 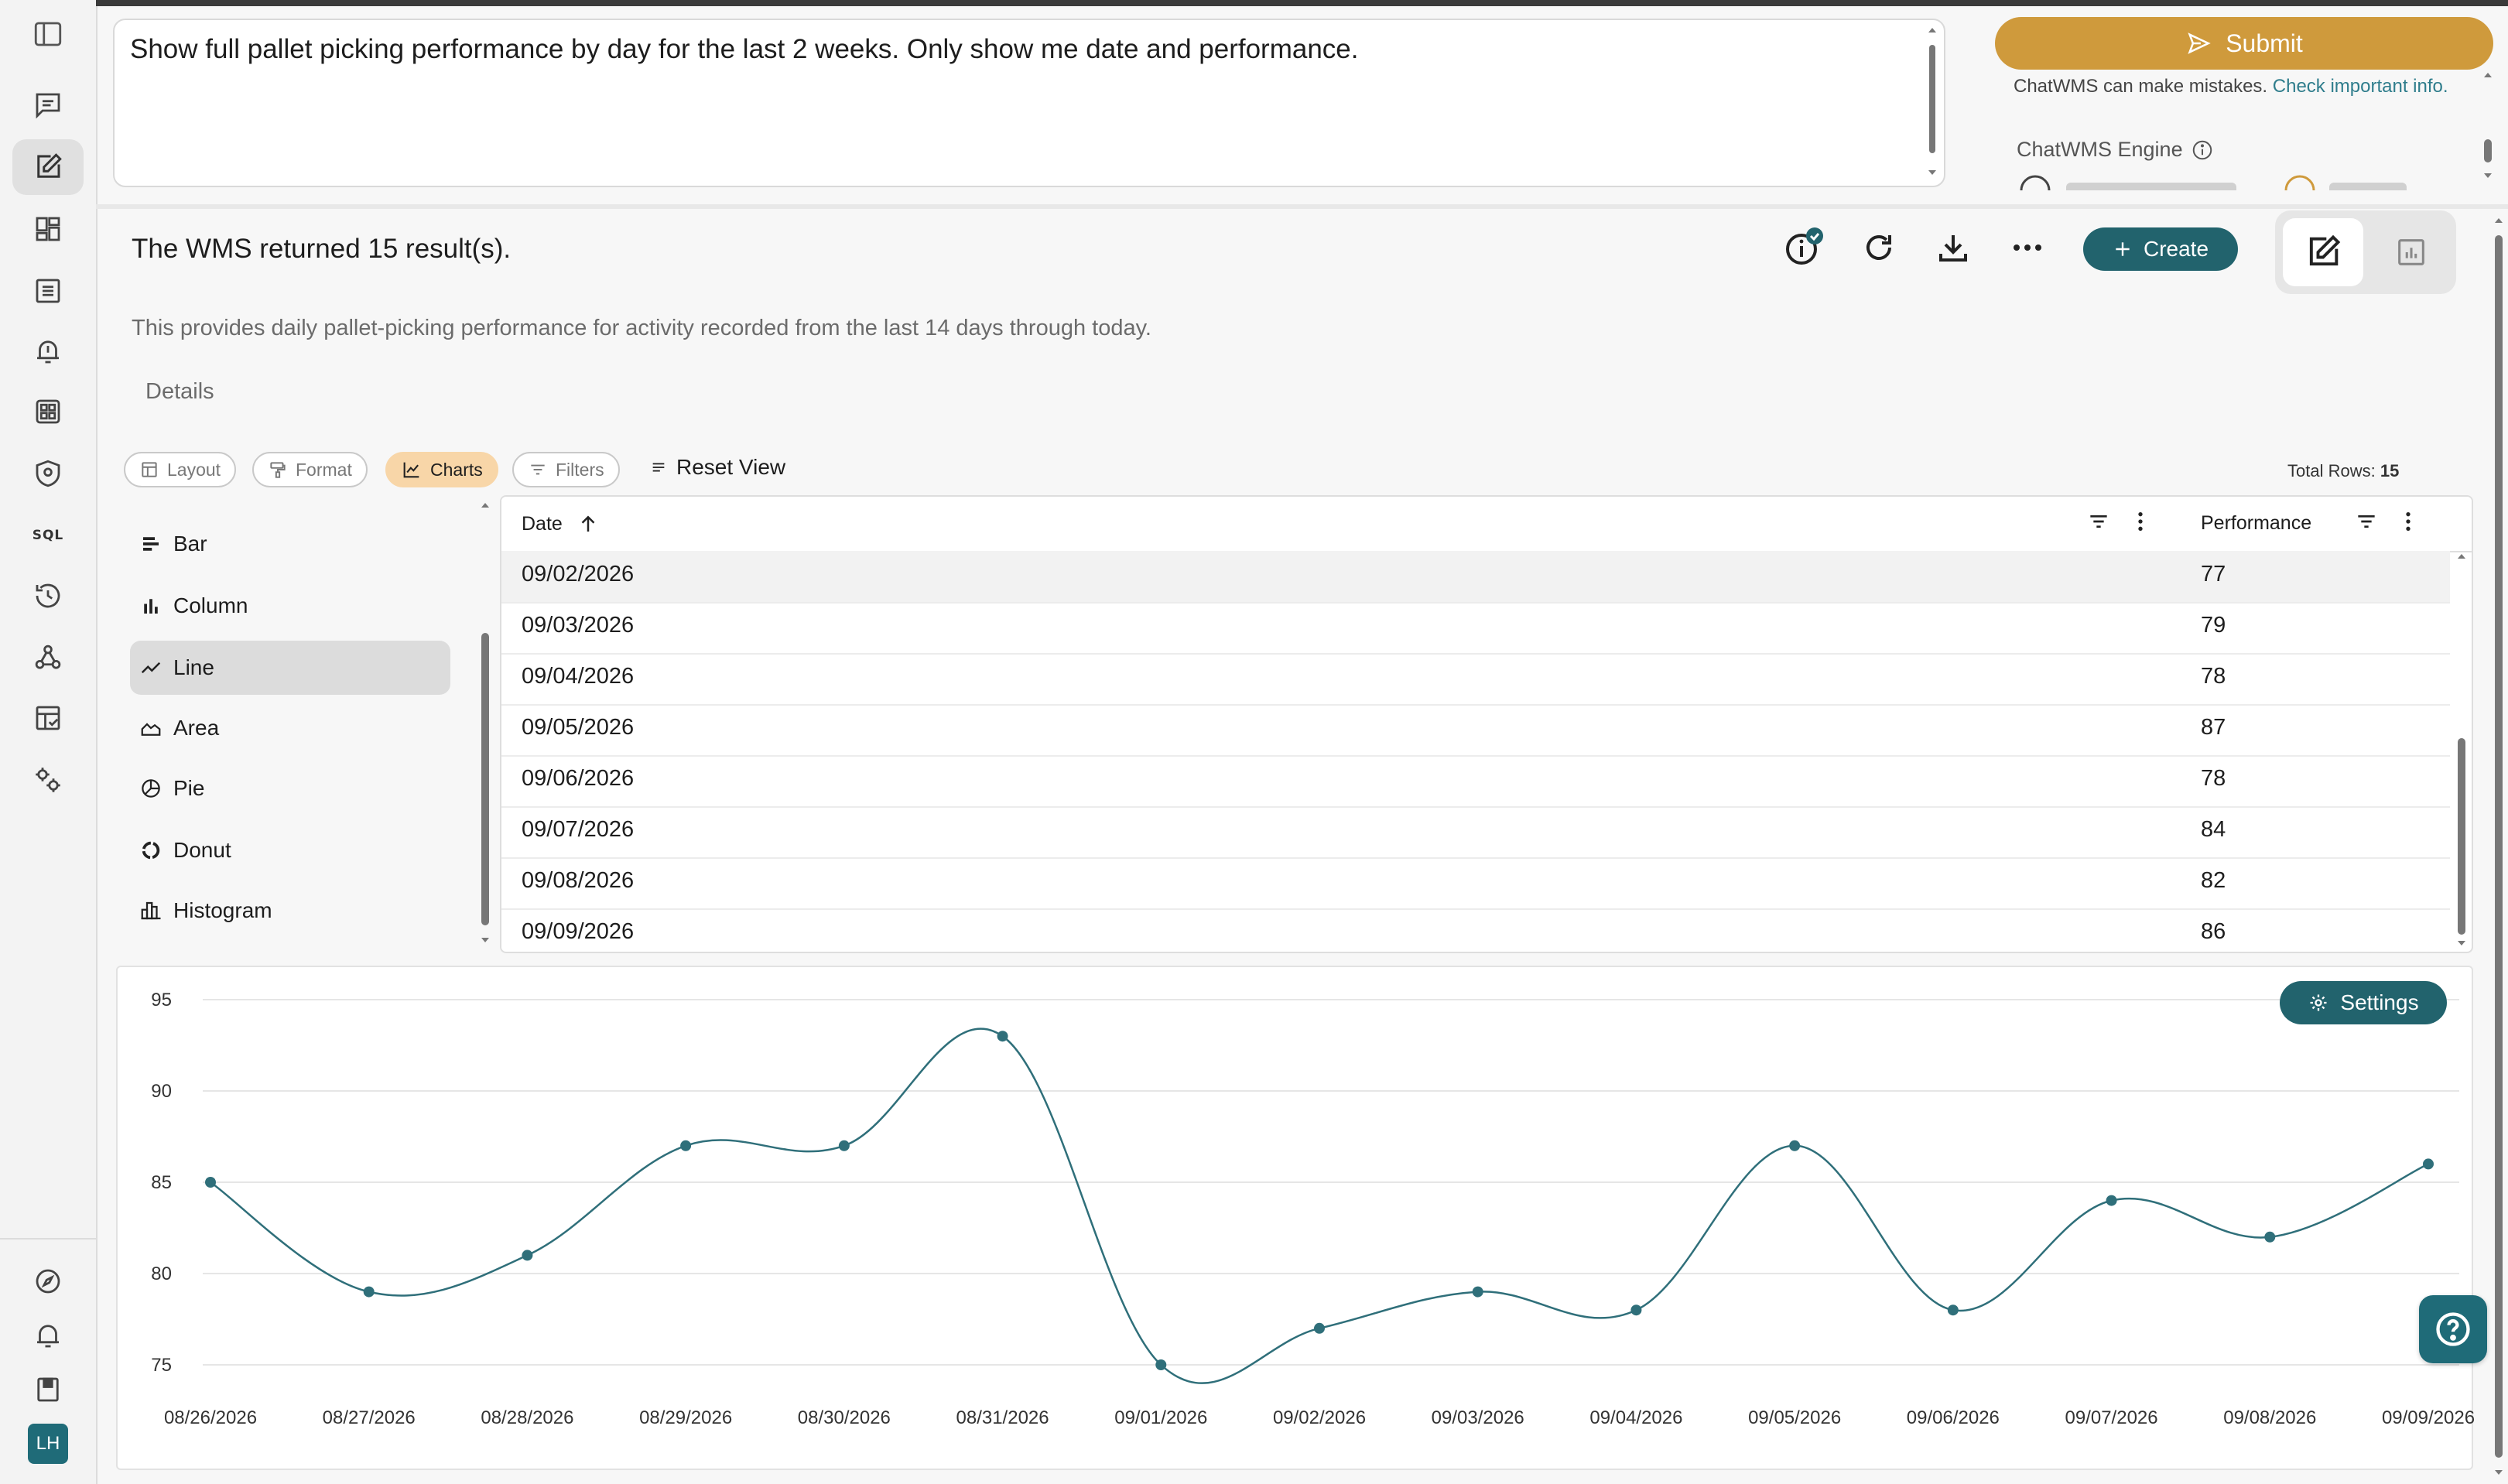 What do you see at coordinates (2141, 87) in the screenshot?
I see `disclaimer-text: ChatWMS can make mistakes.` at bounding box center [2141, 87].